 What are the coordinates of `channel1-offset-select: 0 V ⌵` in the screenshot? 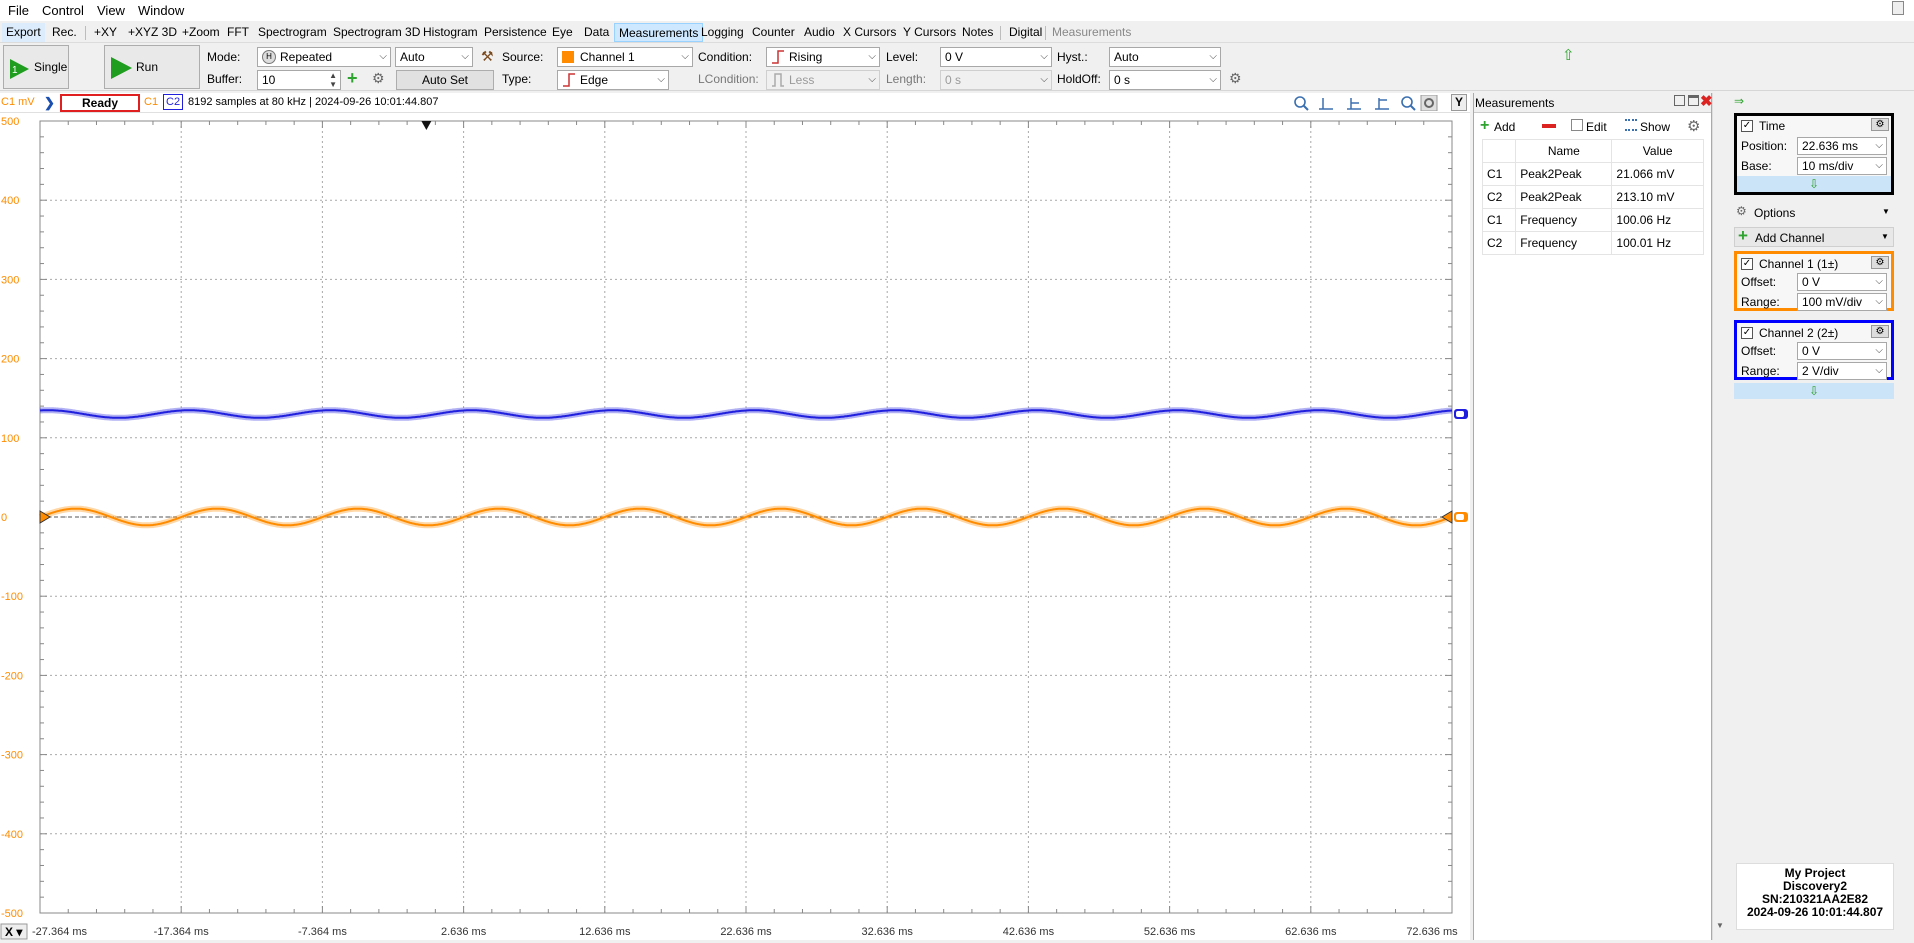 It's located at (1842, 282).